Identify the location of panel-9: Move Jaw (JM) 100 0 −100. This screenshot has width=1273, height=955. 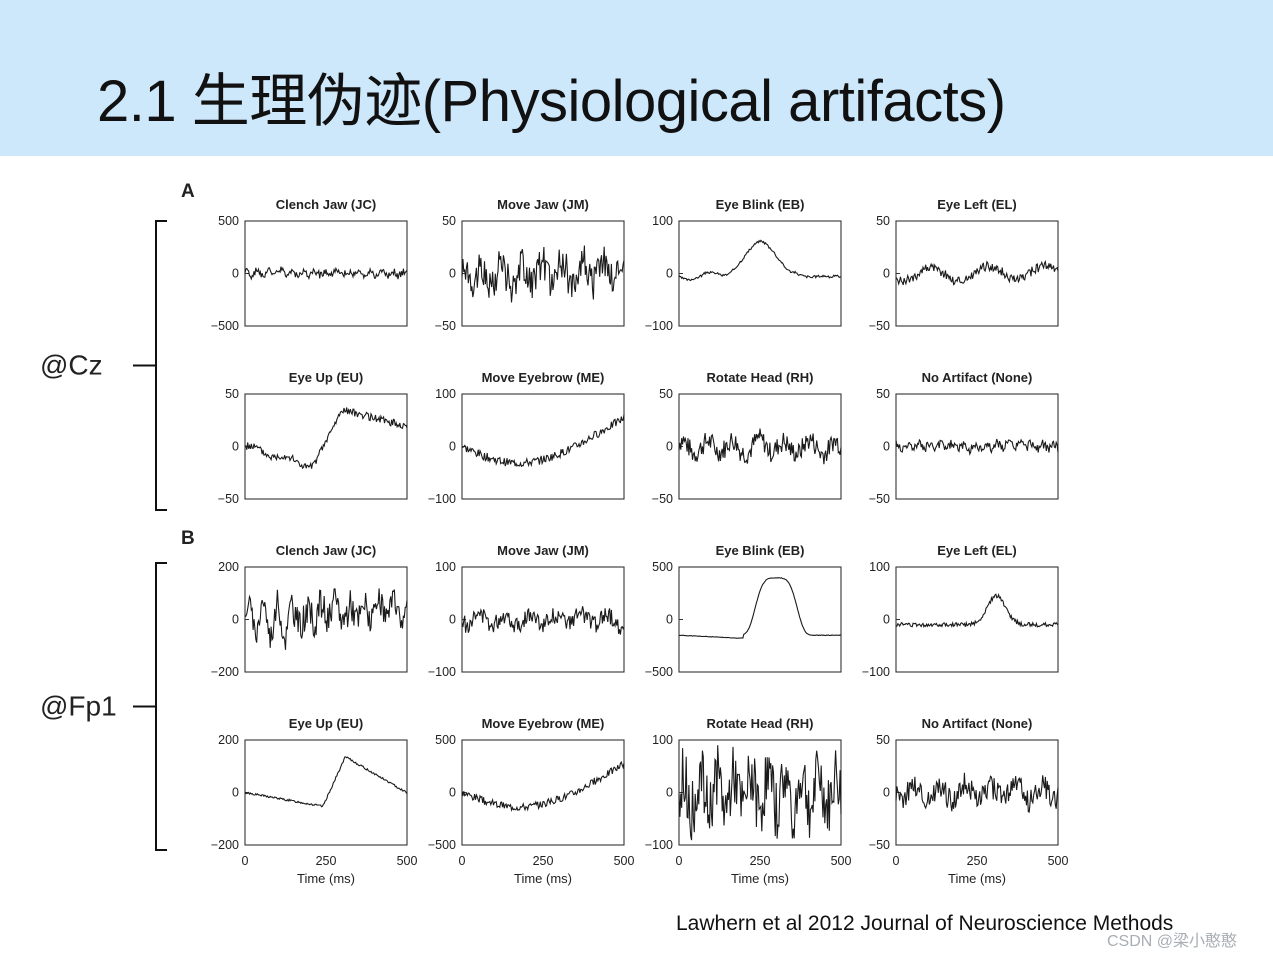
(526, 611).